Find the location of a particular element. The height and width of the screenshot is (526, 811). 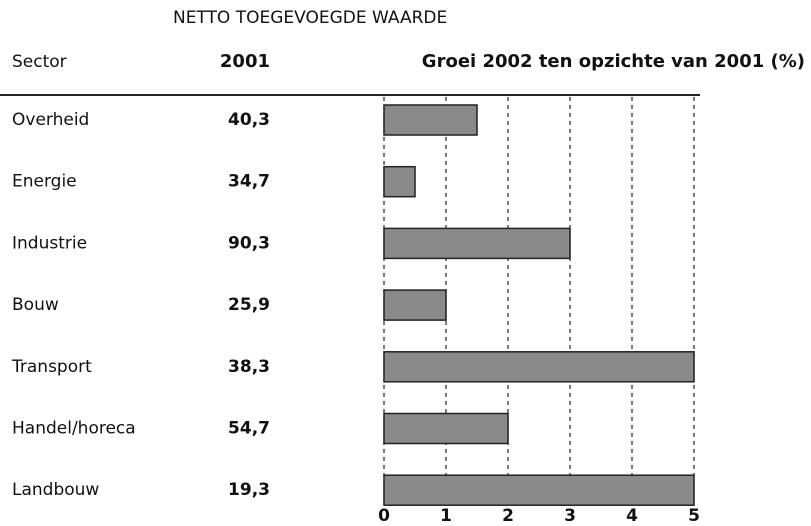

x-tick-label: 5 is located at coordinates (694, 516).